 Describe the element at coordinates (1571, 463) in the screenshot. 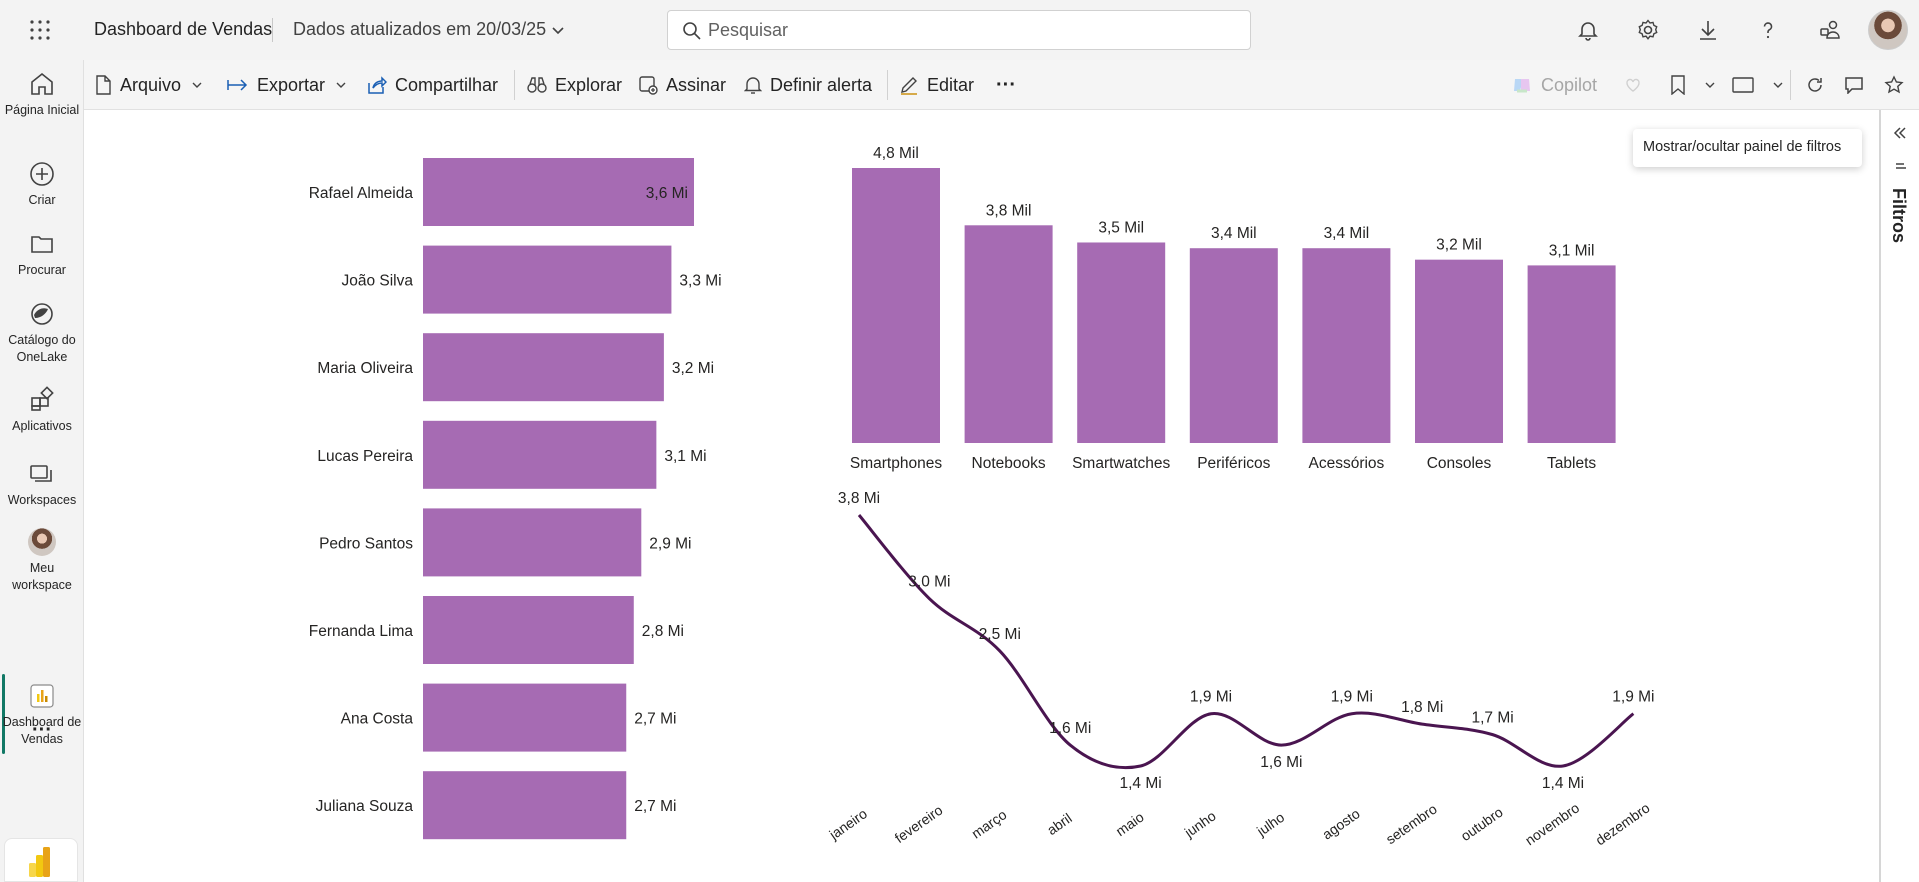

I see `column-category-label: Tablets` at that location.